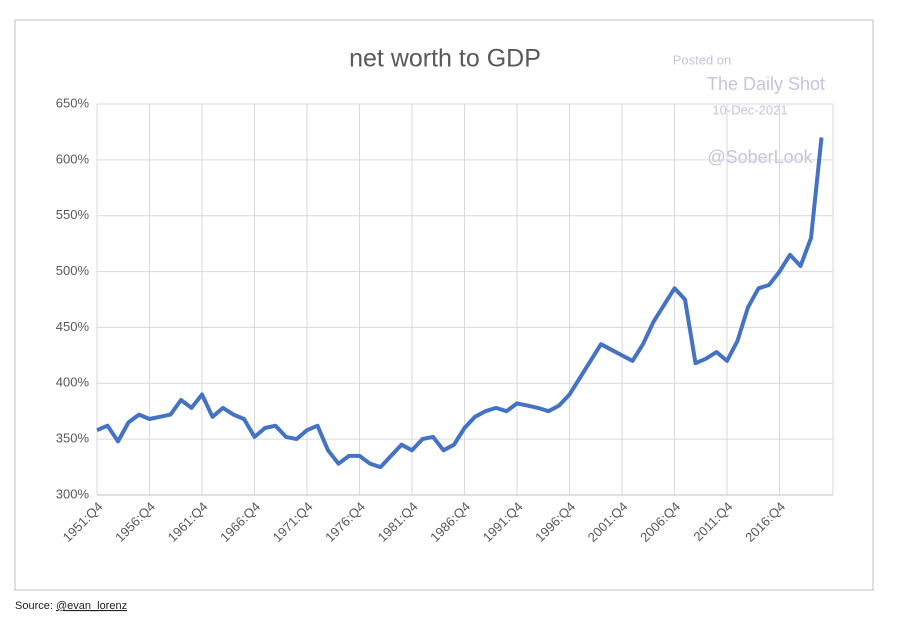 Image resolution: width=900 pixels, height=632 pixels. What do you see at coordinates (749, 109) in the screenshot?
I see `annotation: 10-Dec-2021` at bounding box center [749, 109].